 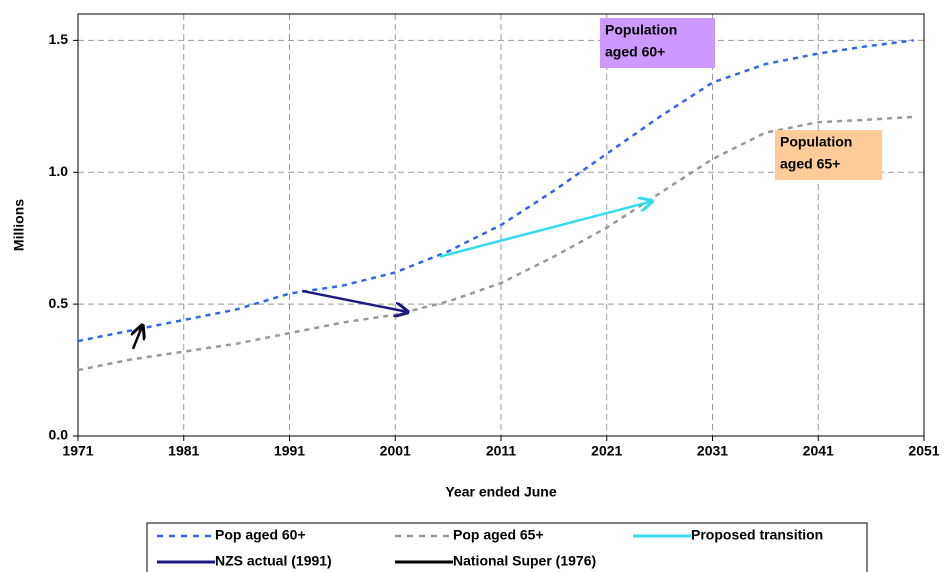 What do you see at coordinates (712, 451) in the screenshot?
I see `x-tick-label: 2031` at bounding box center [712, 451].